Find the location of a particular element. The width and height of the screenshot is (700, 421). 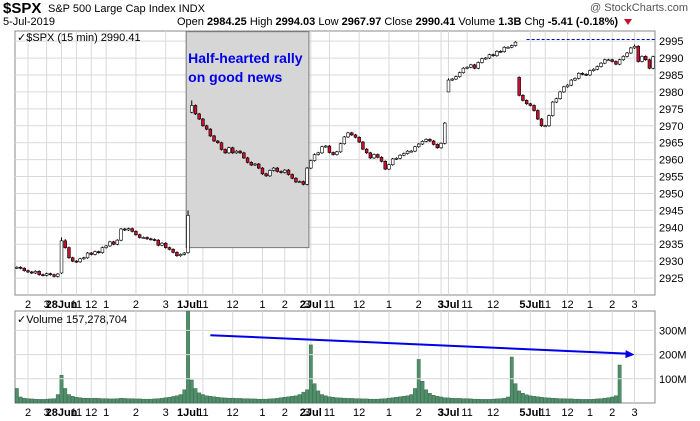

price-y-tick-label: 2945 is located at coordinates (671, 211).